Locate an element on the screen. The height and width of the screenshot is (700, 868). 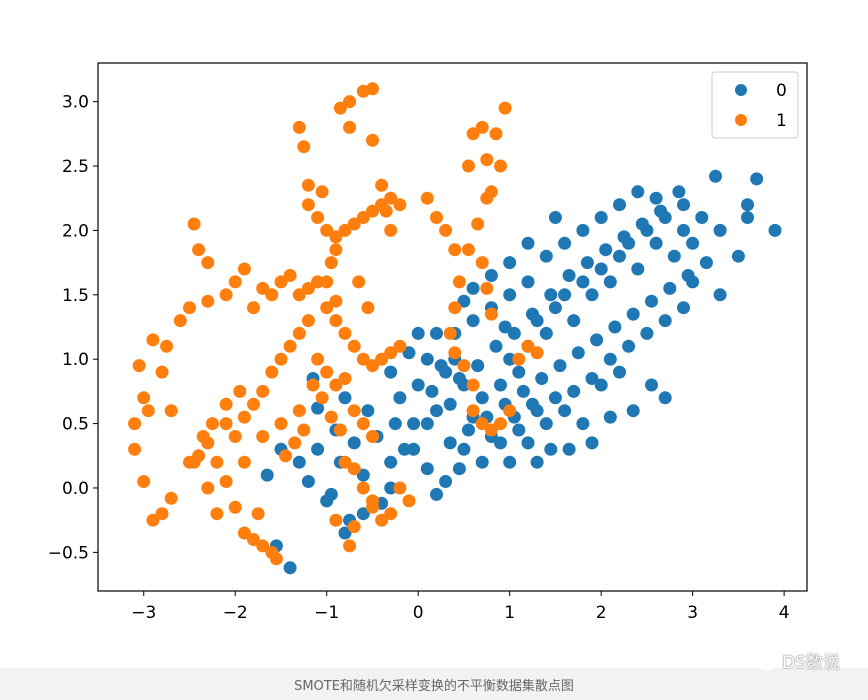
y-tick-label-5: 2.0 is located at coordinates (75, 231).